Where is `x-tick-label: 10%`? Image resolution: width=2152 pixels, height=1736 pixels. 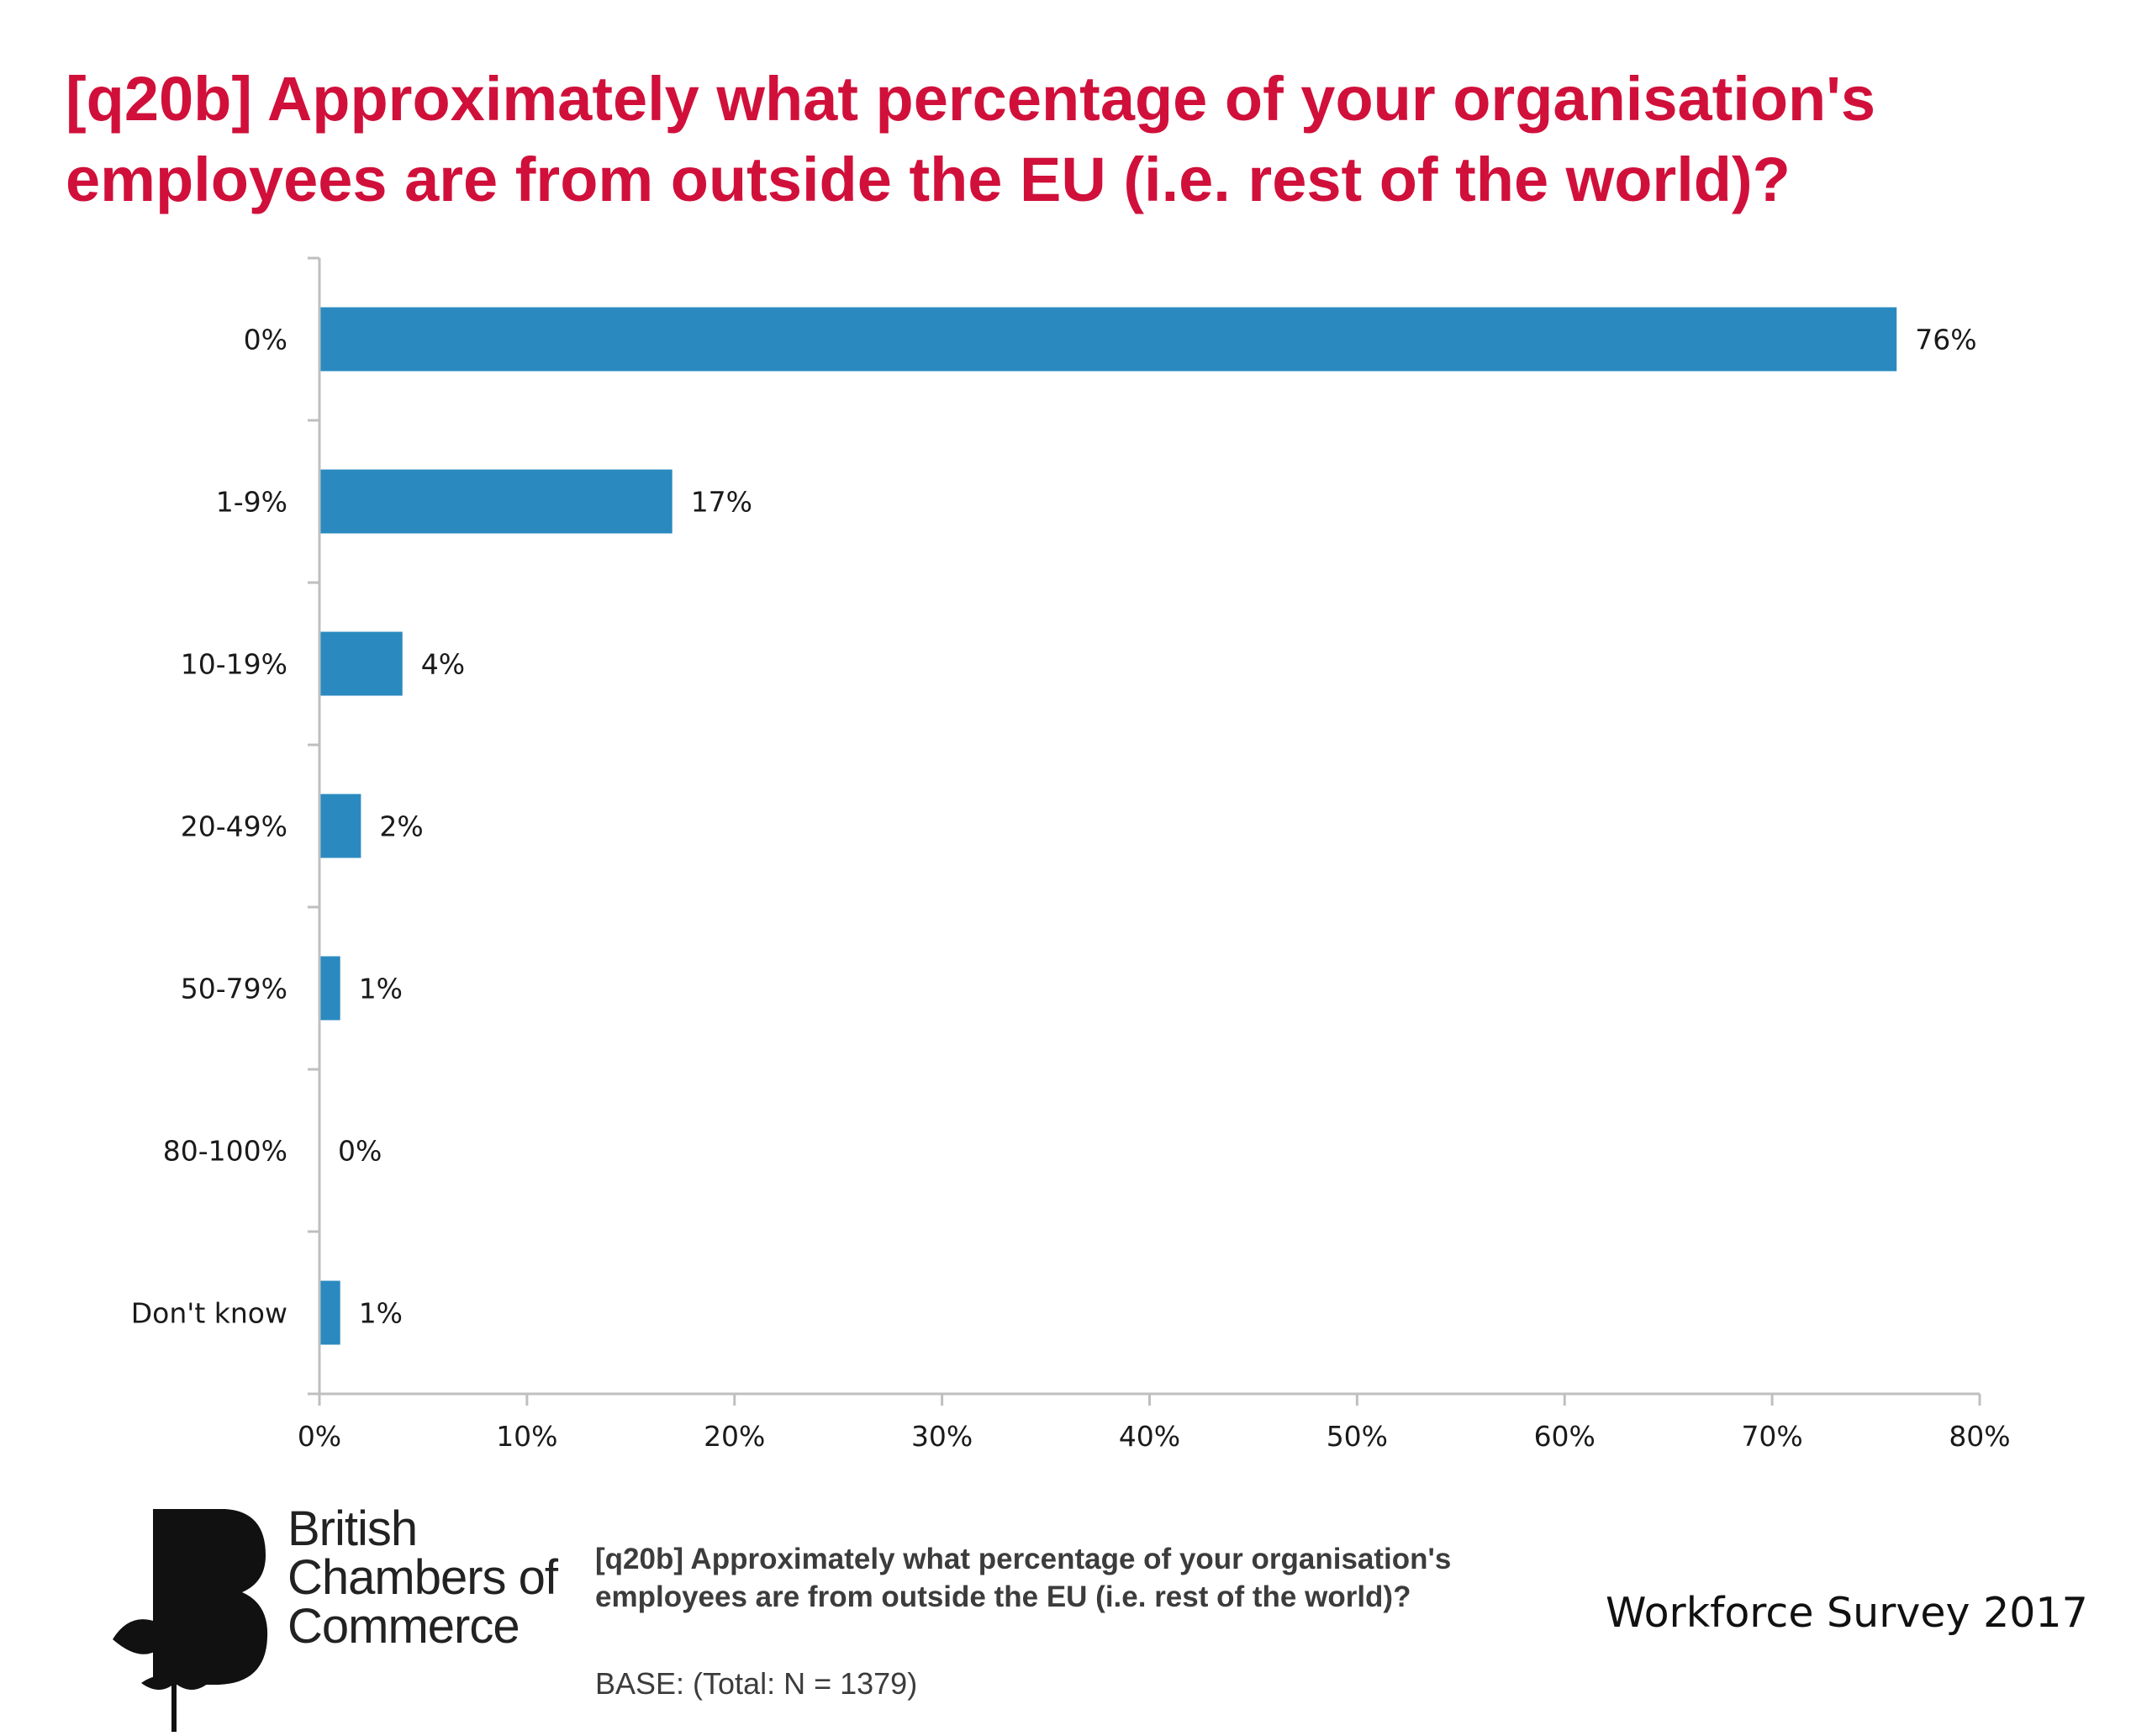
x-tick-label: 10% is located at coordinates (526, 1436).